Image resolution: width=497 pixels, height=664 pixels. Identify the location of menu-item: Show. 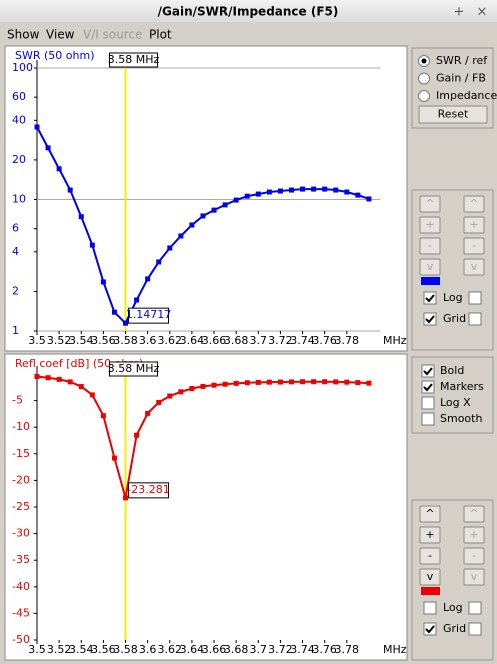
(23, 35).